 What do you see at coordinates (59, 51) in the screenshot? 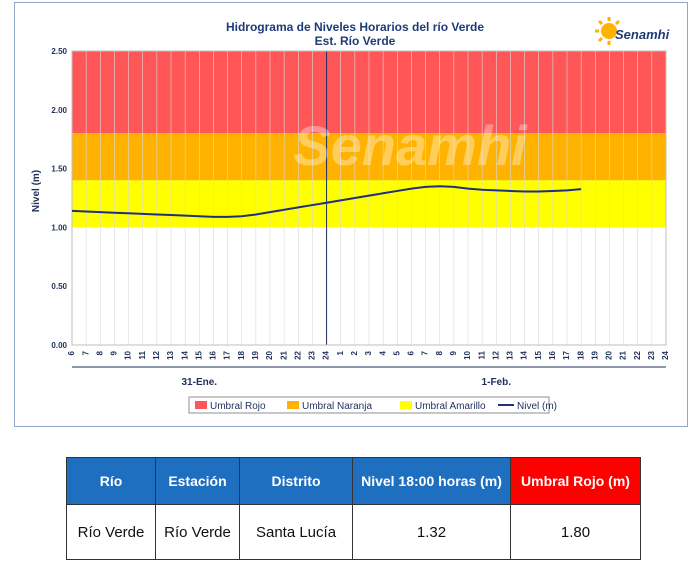
I see `y-tick-label: 2.50` at bounding box center [59, 51].